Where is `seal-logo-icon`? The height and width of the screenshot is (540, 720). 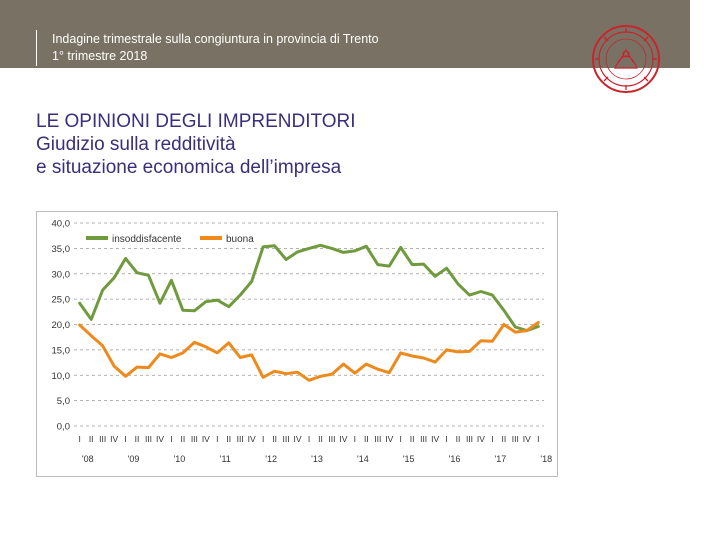
seal-logo-icon is located at coordinates (626, 59).